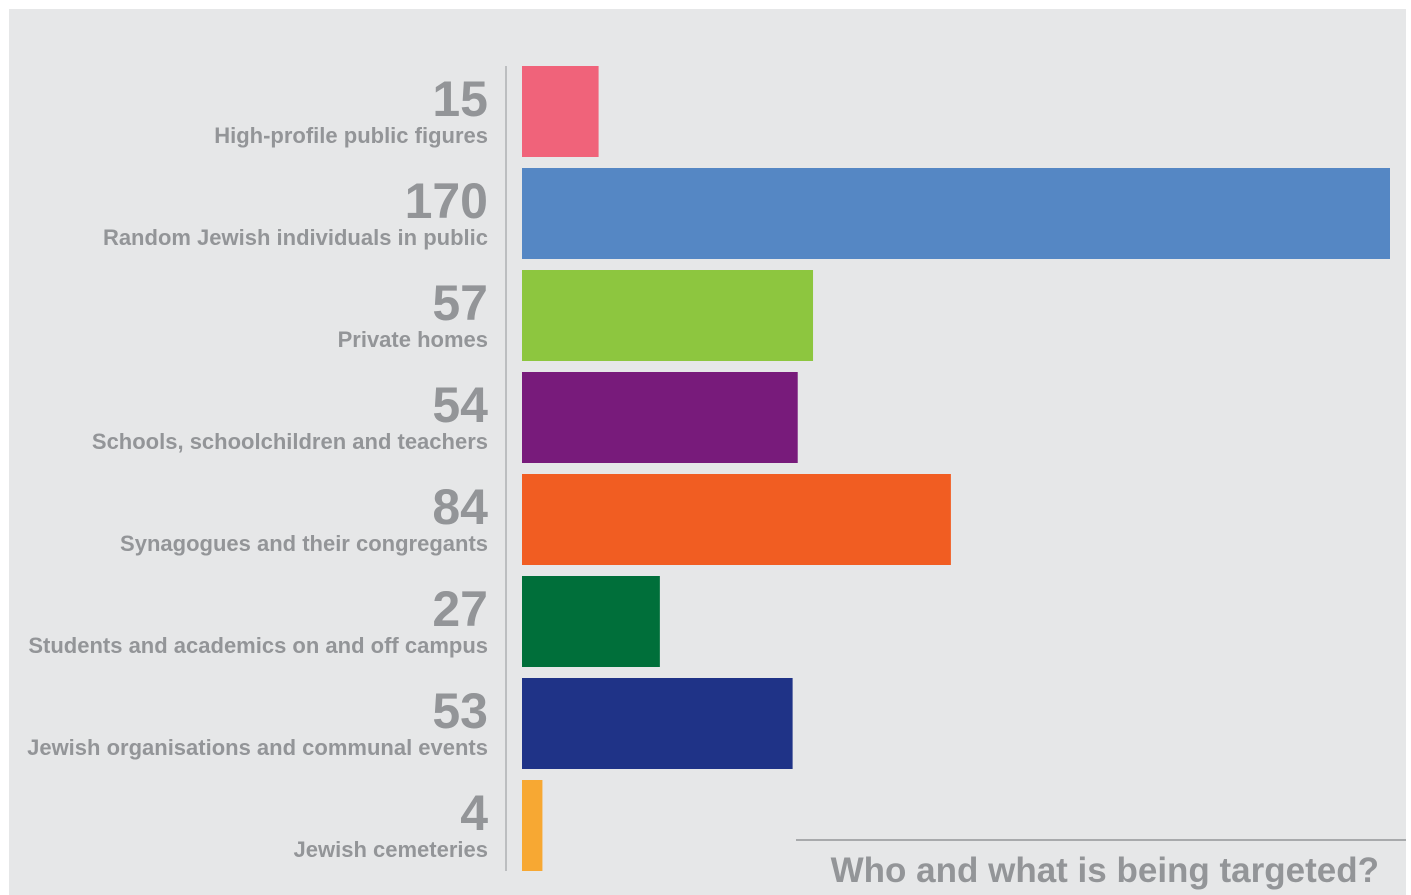 The height and width of the screenshot is (895, 1411). What do you see at coordinates (413, 339) in the screenshot?
I see `category-label: Private homes` at bounding box center [413, 339].